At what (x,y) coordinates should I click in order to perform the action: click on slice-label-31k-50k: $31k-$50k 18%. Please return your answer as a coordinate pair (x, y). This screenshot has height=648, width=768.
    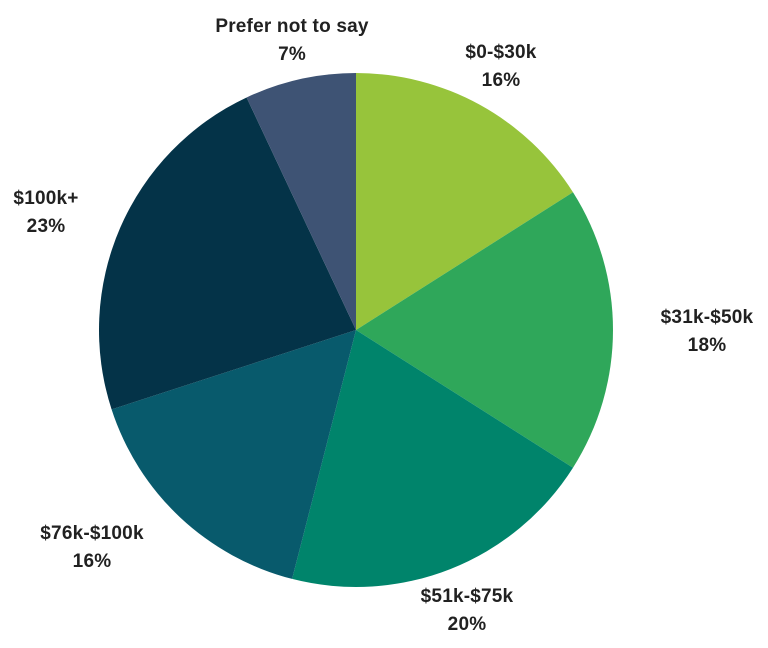
    Looking at the image, I should click on (707, 332).